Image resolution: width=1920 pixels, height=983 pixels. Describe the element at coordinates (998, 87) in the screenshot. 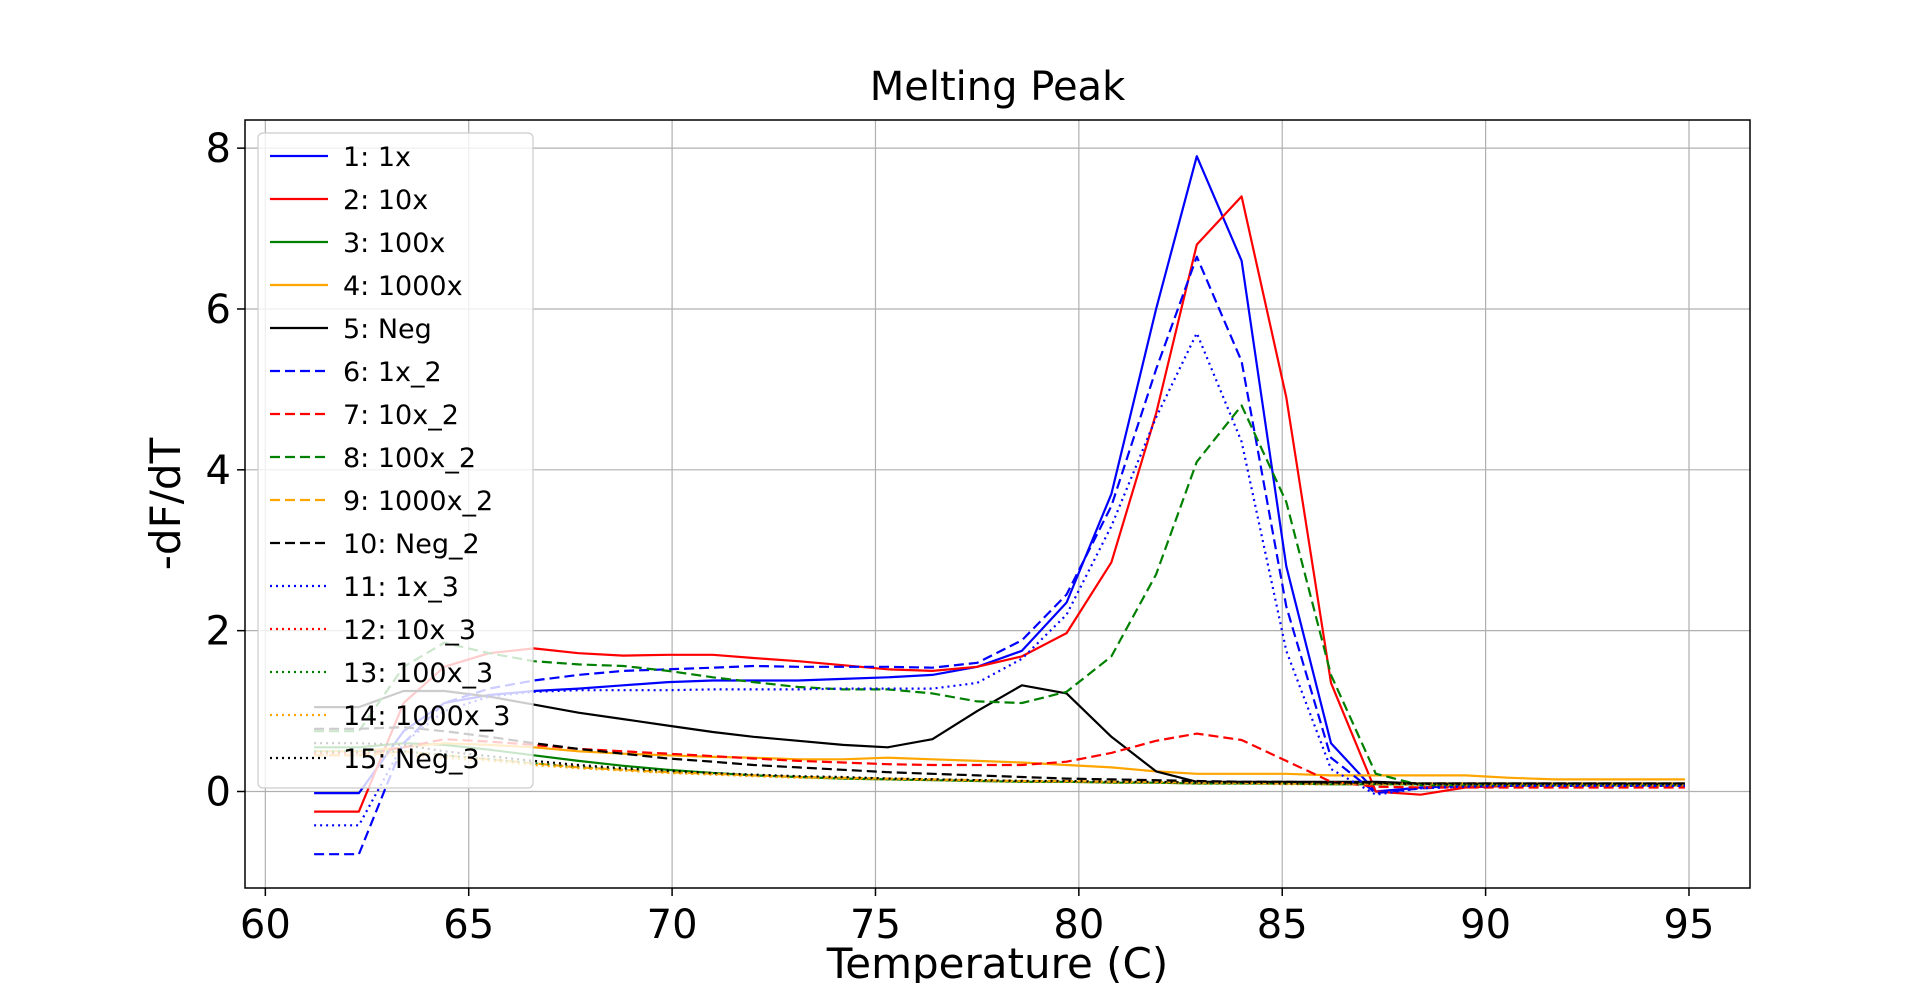

I see `chart-title: Melting Peak` at that location.